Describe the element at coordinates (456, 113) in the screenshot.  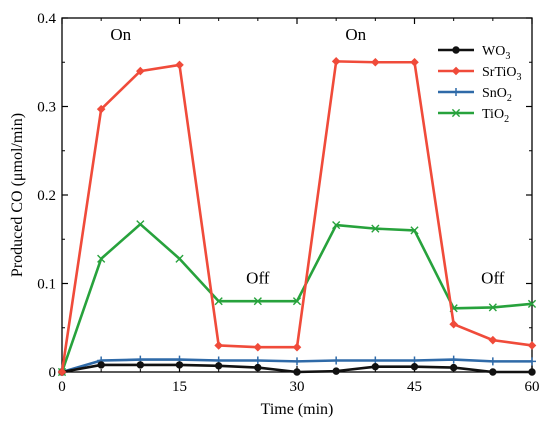
I see `legend-marker-tio2` at that location.